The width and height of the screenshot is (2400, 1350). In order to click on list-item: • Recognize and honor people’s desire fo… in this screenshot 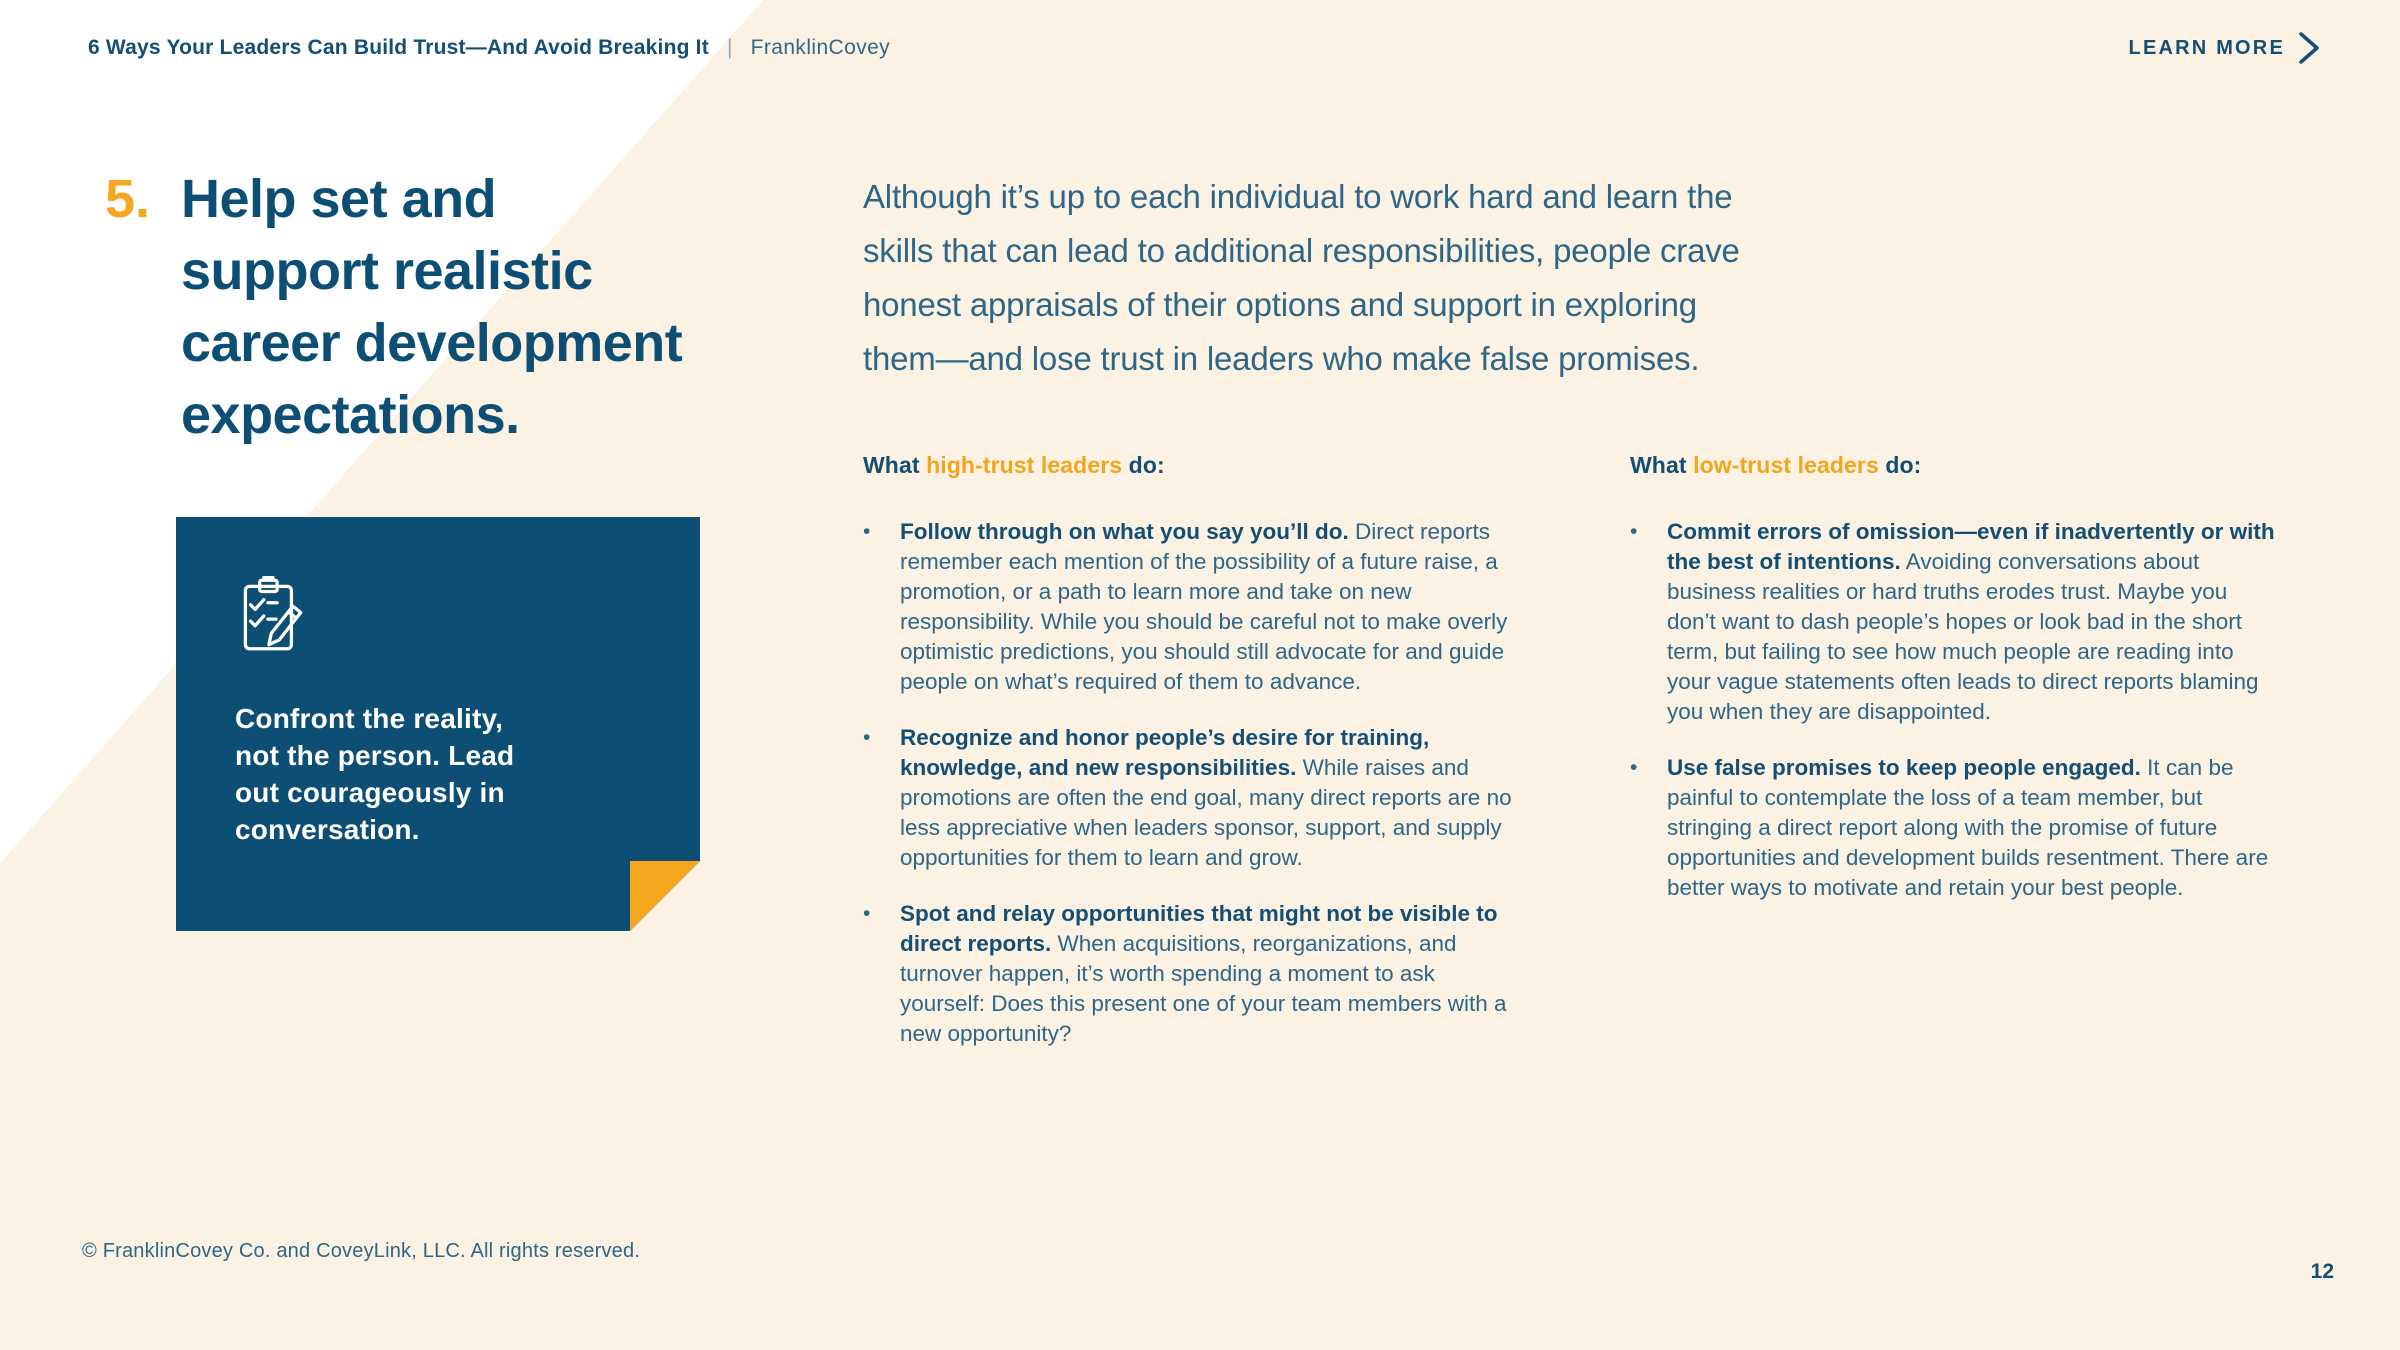, I will do `click(1189, 798)`.